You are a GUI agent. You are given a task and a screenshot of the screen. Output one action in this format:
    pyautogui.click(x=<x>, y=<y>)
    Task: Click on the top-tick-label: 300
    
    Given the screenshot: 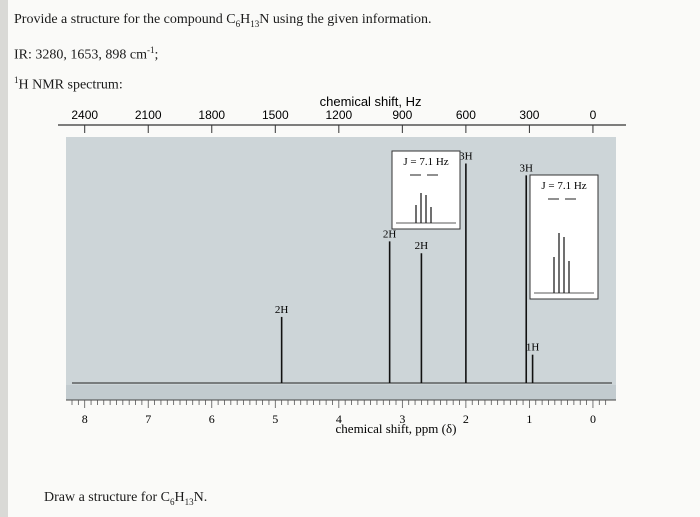 What is the action you would take?
    pyautogui.click(x=529, y=115)
    